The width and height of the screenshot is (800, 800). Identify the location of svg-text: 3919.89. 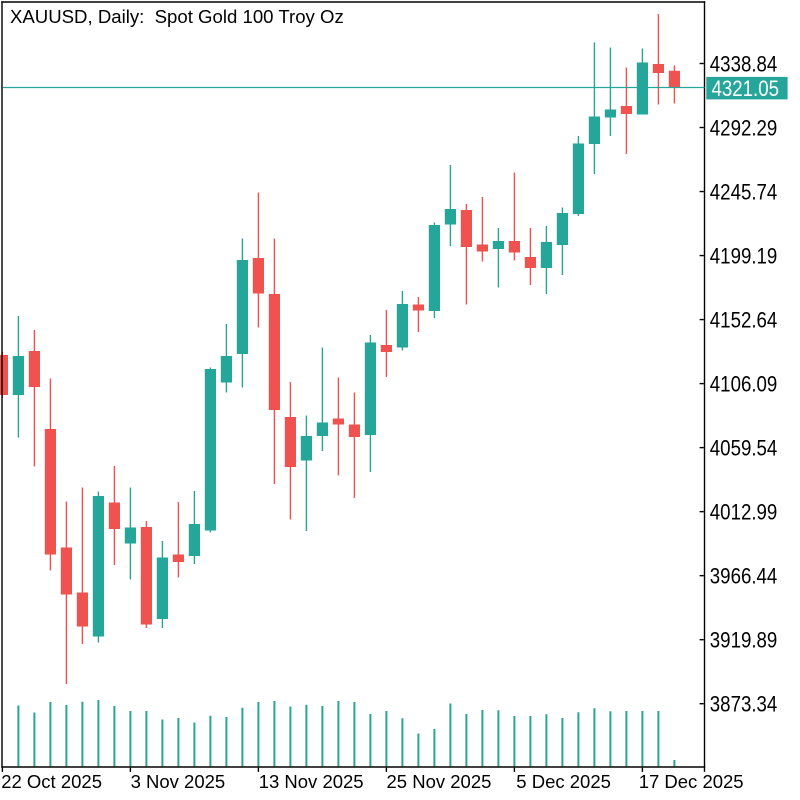
(744, 639).